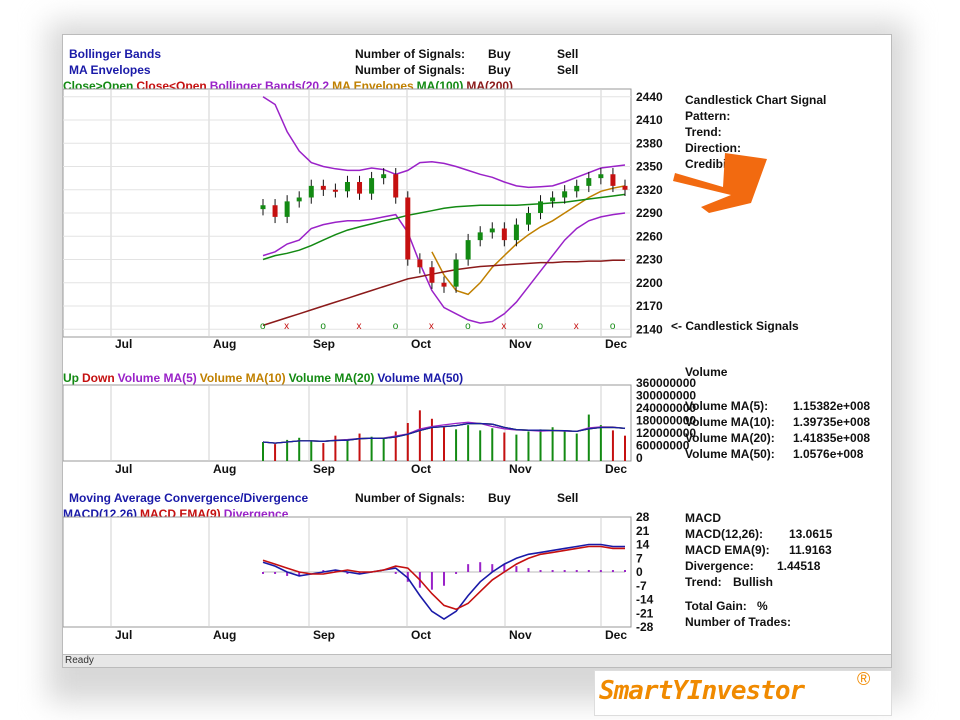  I want to click on volume-ma5-label: Volume MA(5):, so click(727, 406).